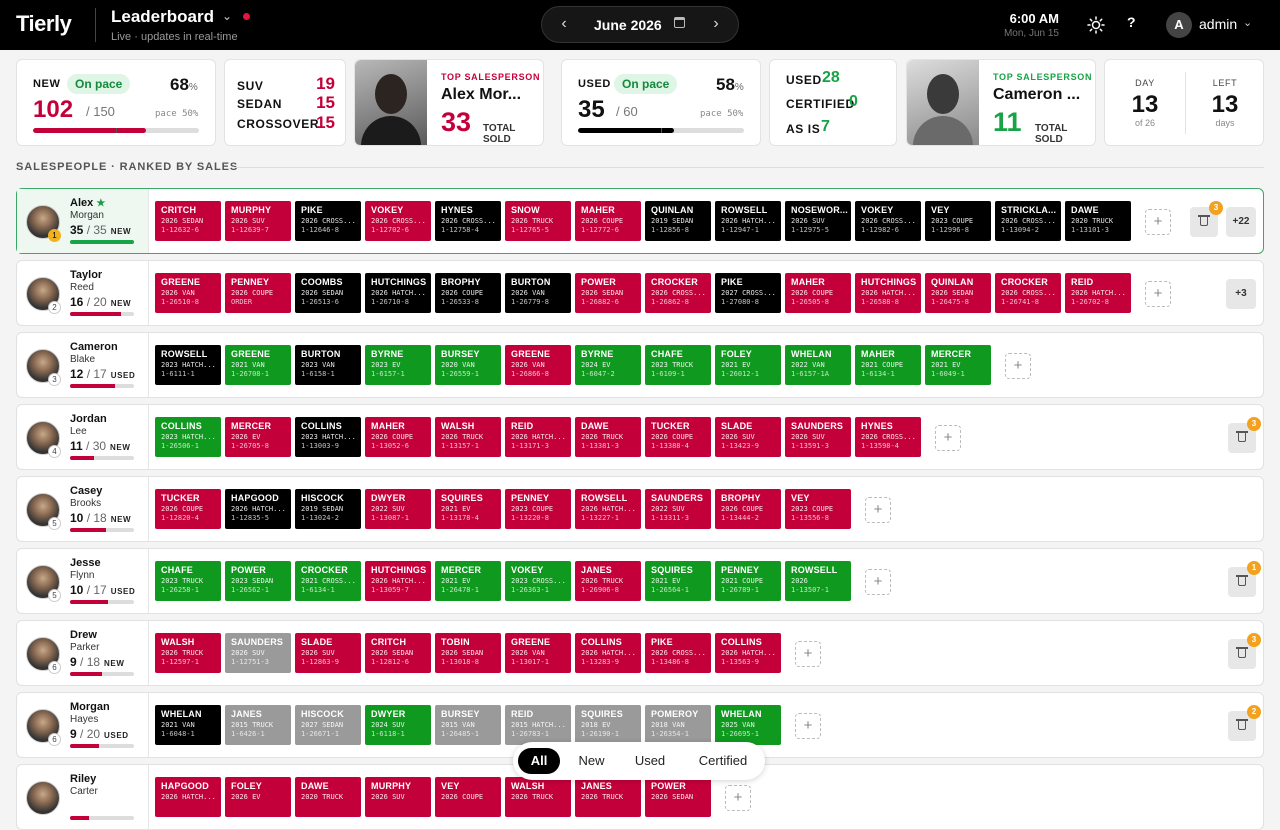 The height and width of the screenshot is (830, 1280). I want to click on deal-card: CROCKER 2021 CROSS... 1-6134-1, so click(328, 581).